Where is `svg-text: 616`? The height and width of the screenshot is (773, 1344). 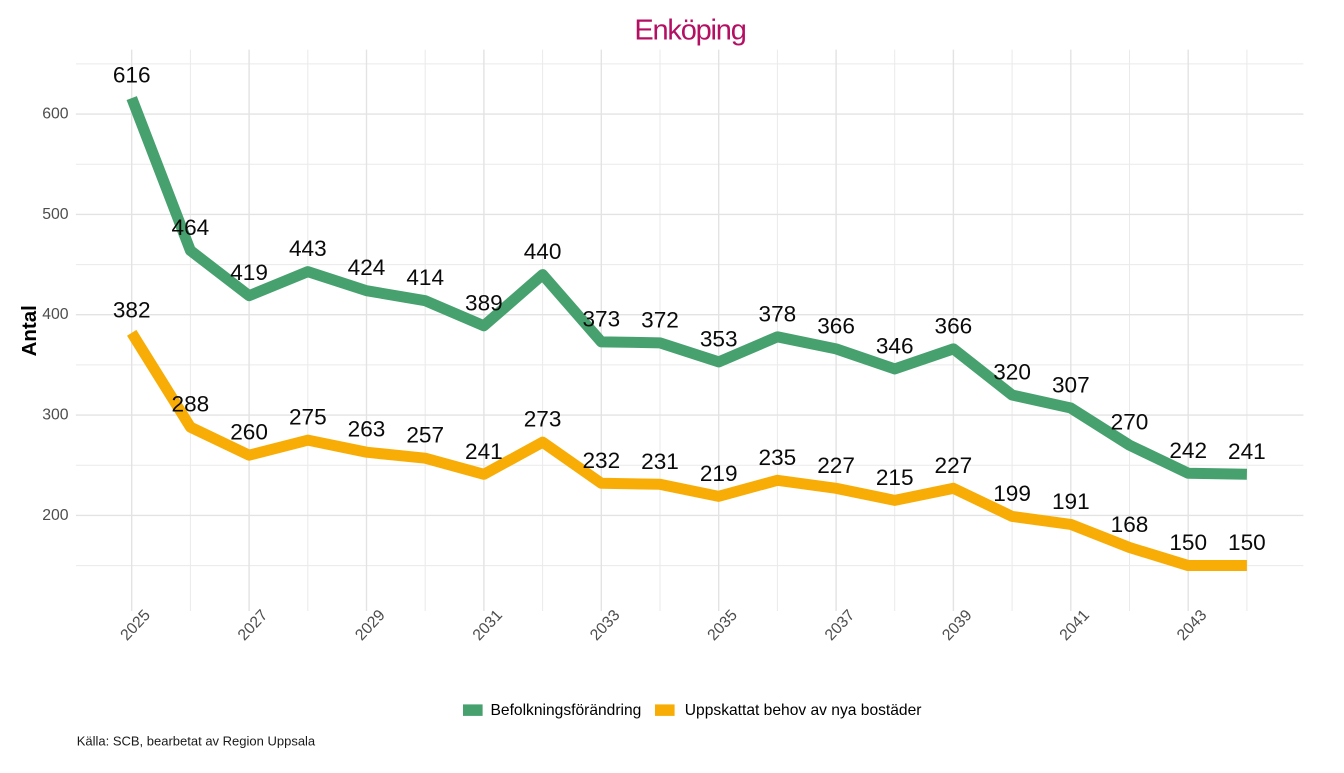 svg-text: 616 is located at coordinates (132, 75).